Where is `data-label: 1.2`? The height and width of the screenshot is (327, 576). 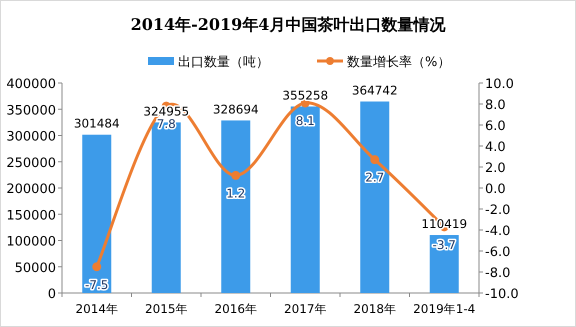
data-label: 1.2 is located at coordinates (236, 193).